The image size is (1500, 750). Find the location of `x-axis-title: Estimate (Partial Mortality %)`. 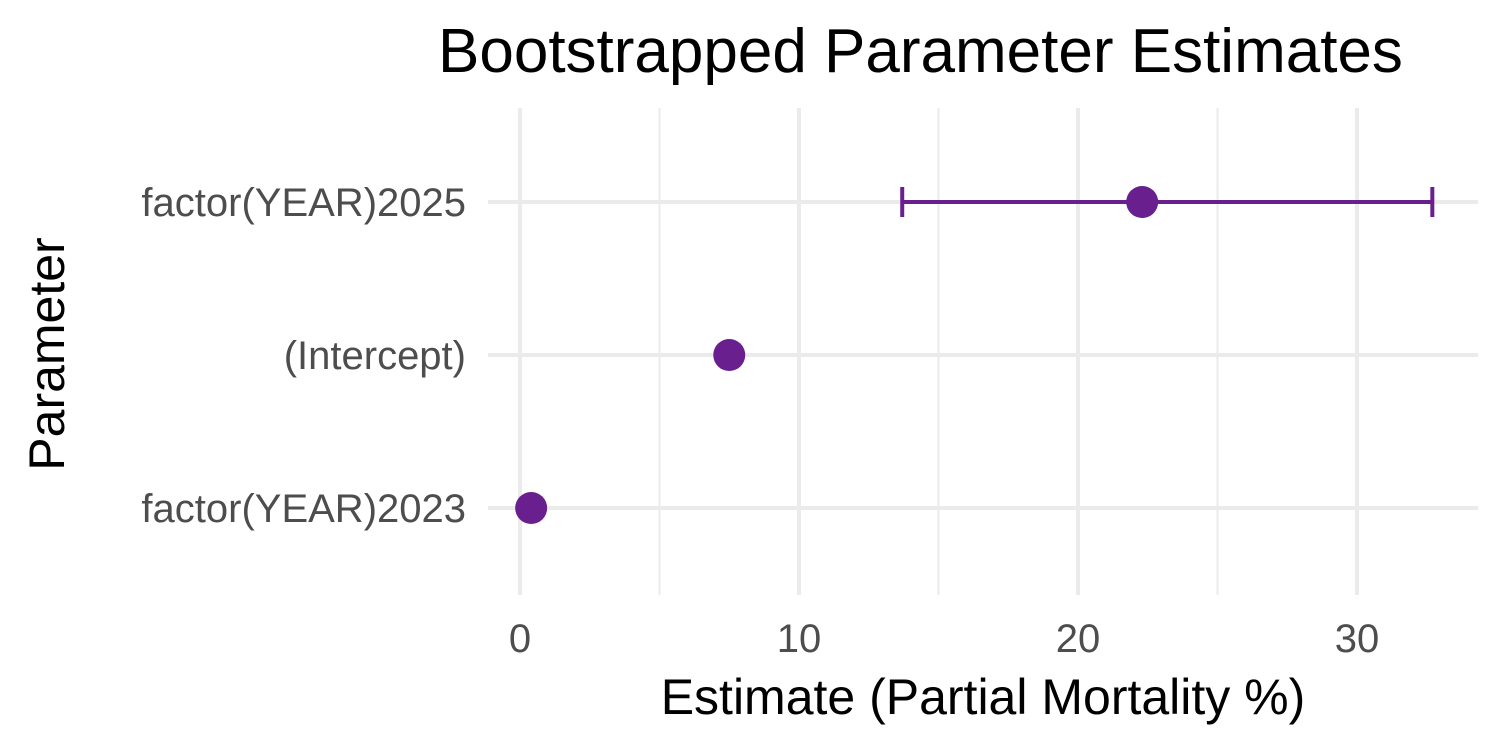

x-axis-title: Estimate (Partial Mortality %) is located at coordinates (983, 697).